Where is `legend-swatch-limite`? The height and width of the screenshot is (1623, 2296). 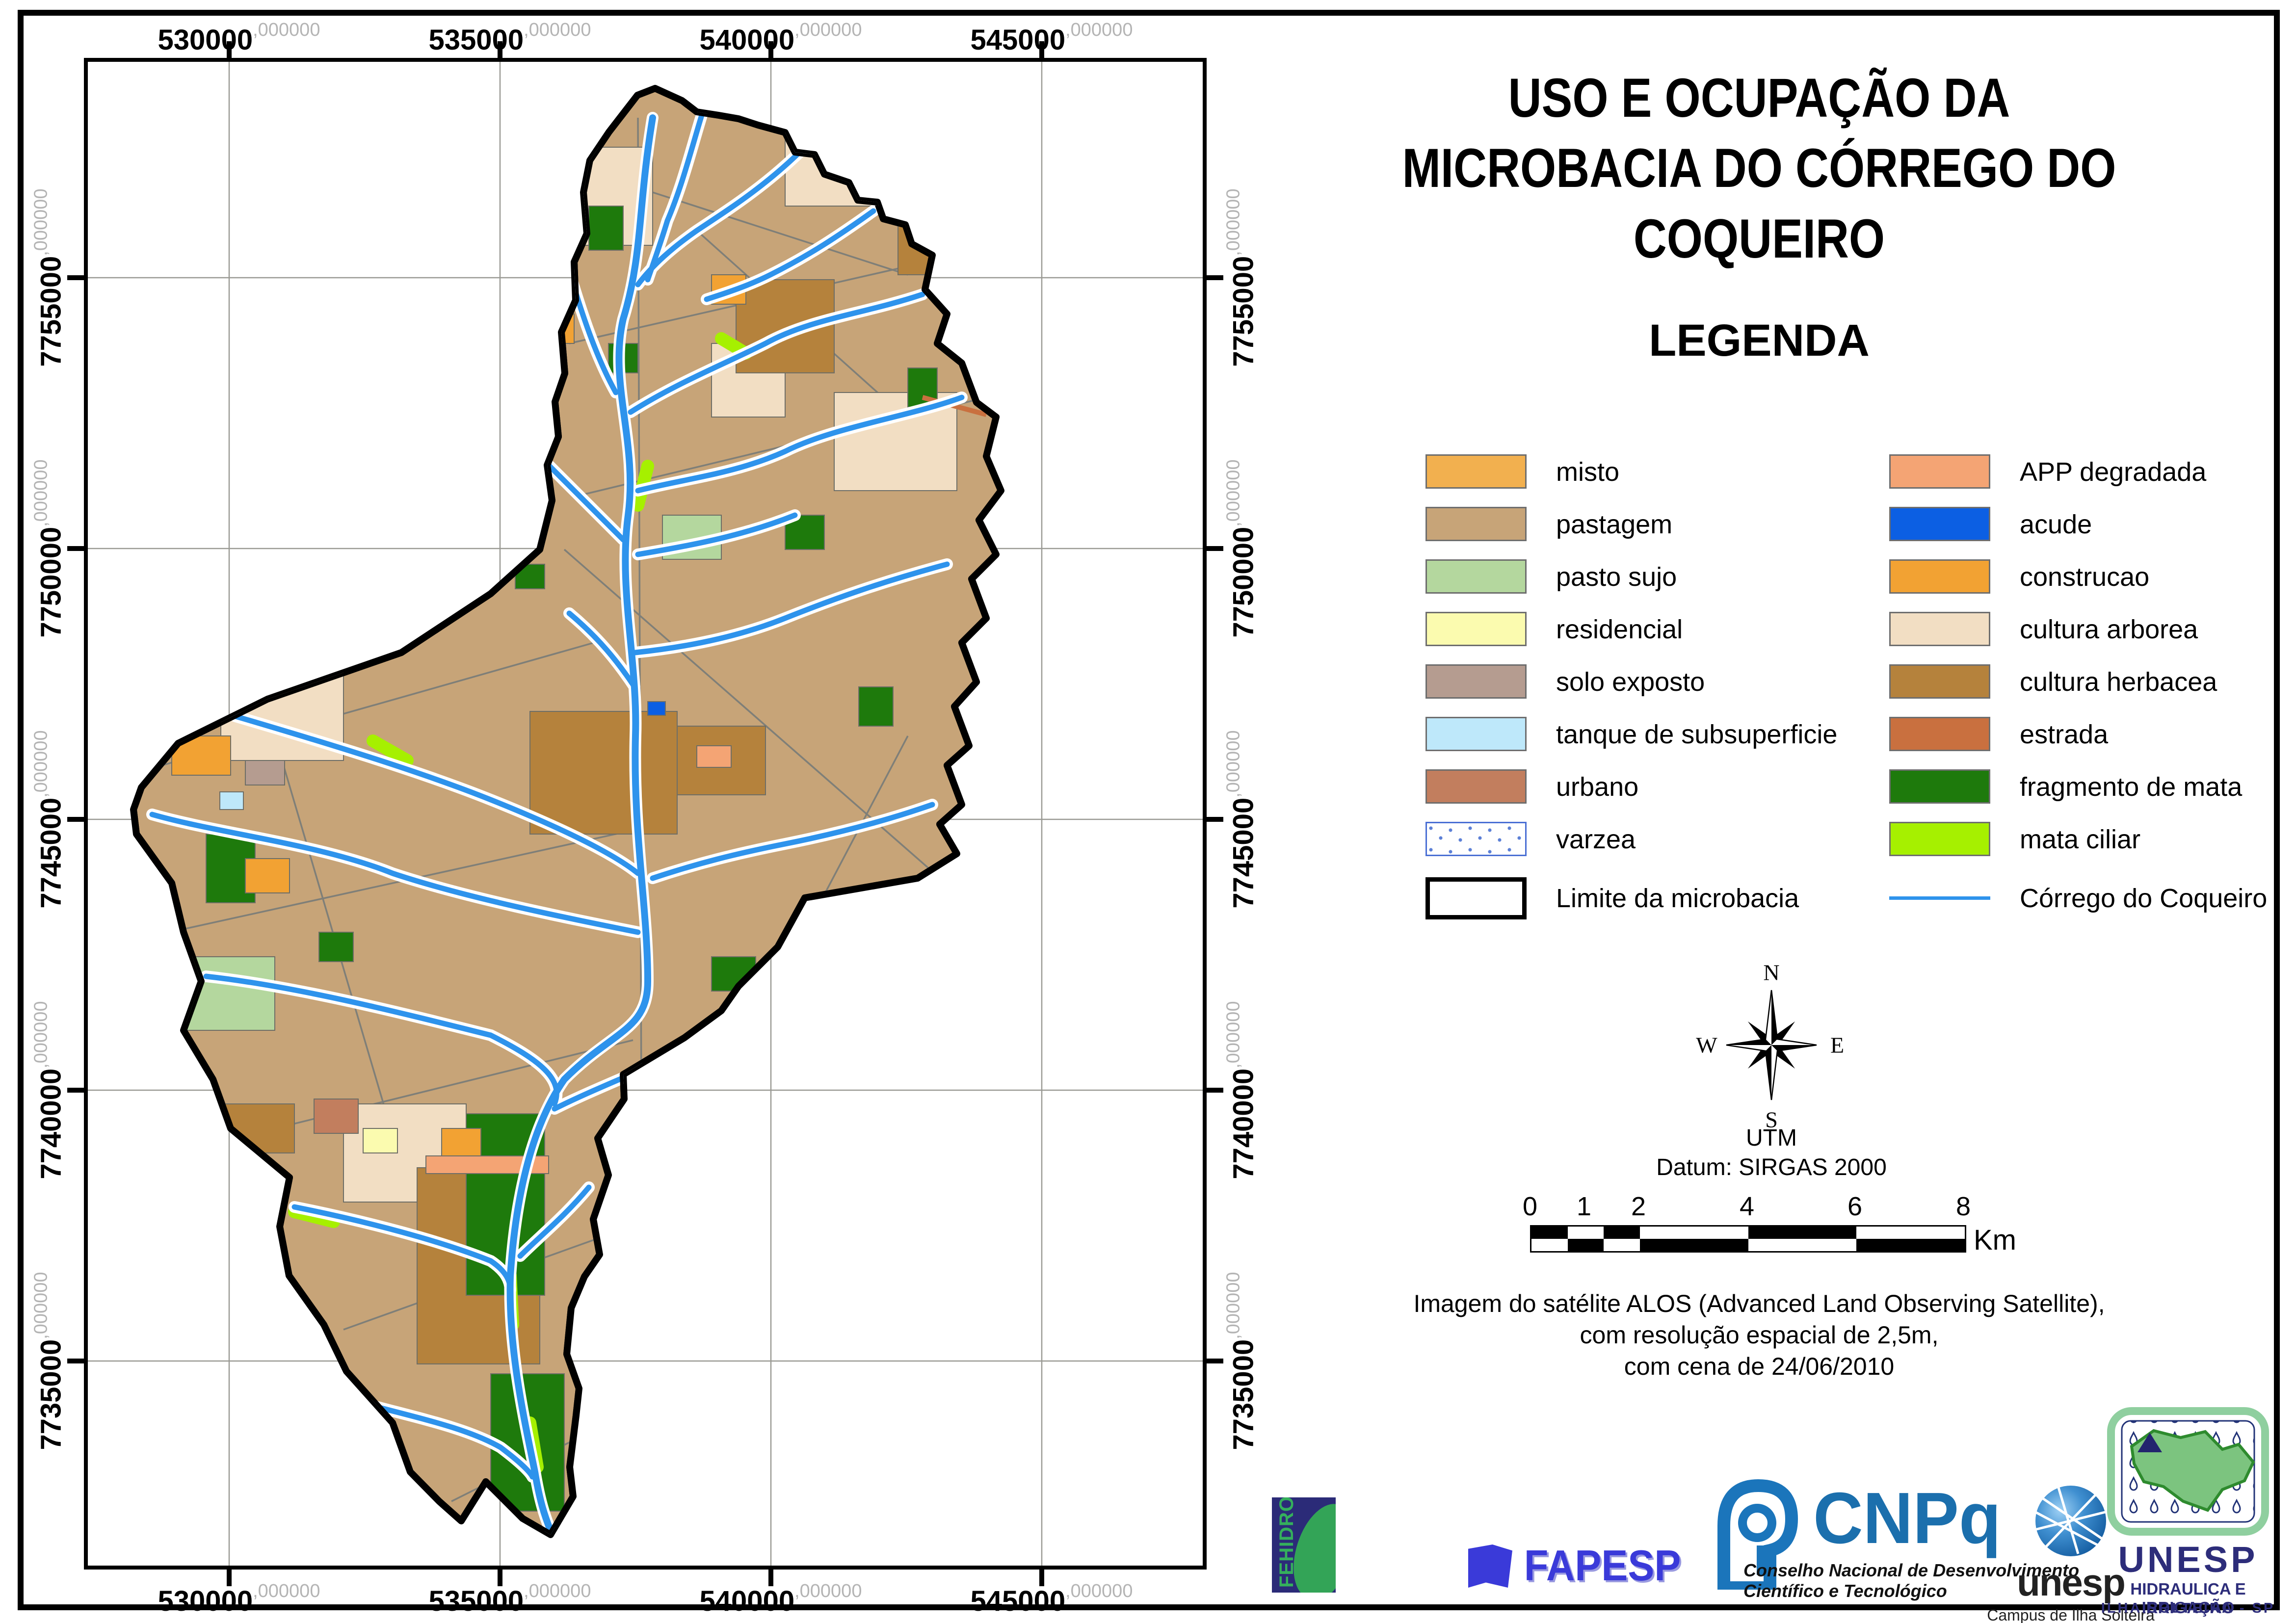 legend-swatch-limite is located at coordinates (1476, 898).